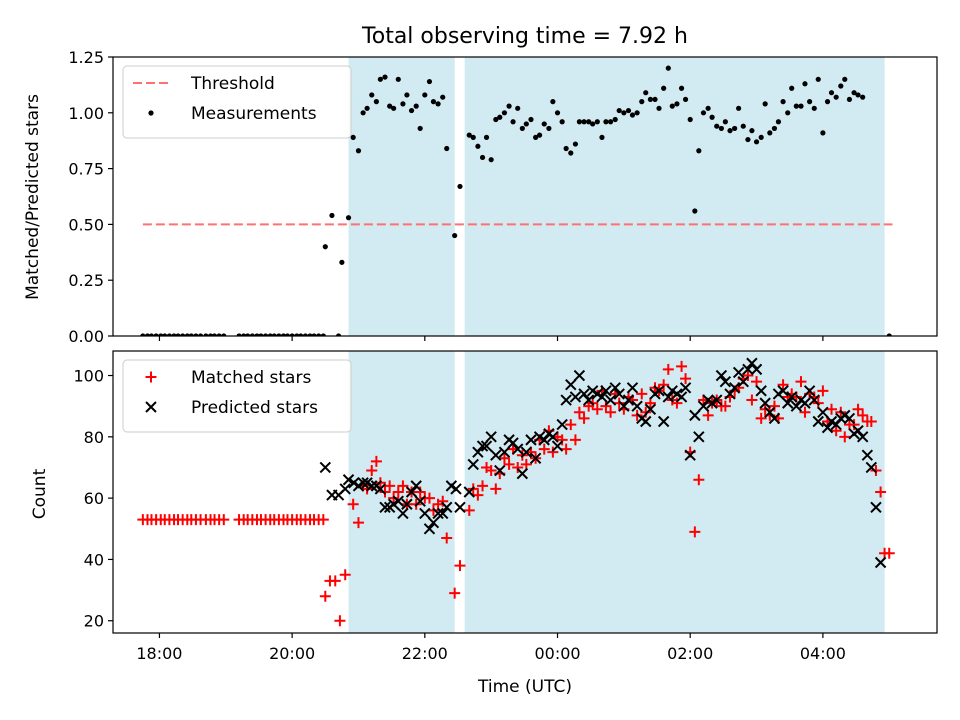  What do you see at coordinates (86, 280) in the screenshot?
I see `y-tick-label-1: 0.25` at bounding box center [86, 280].